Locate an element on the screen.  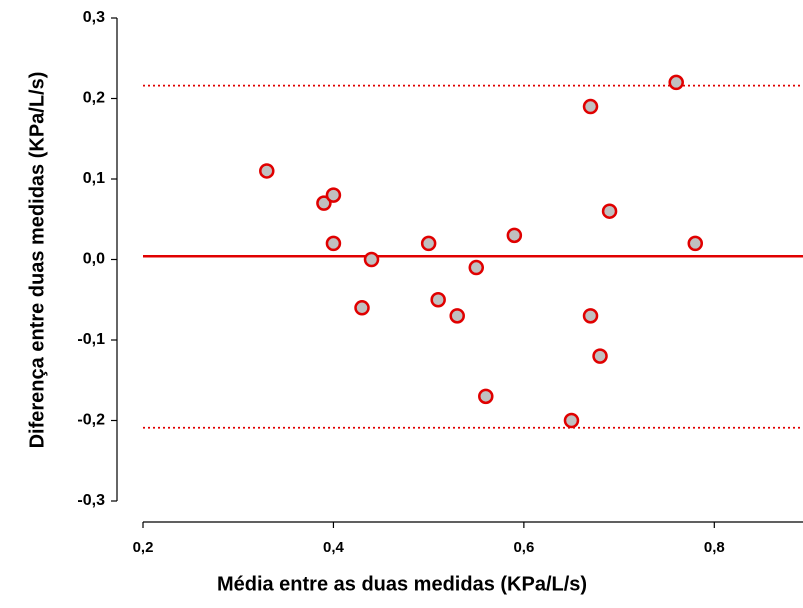
x-tick-label: 0,2 is located at coordinates (143, 547).